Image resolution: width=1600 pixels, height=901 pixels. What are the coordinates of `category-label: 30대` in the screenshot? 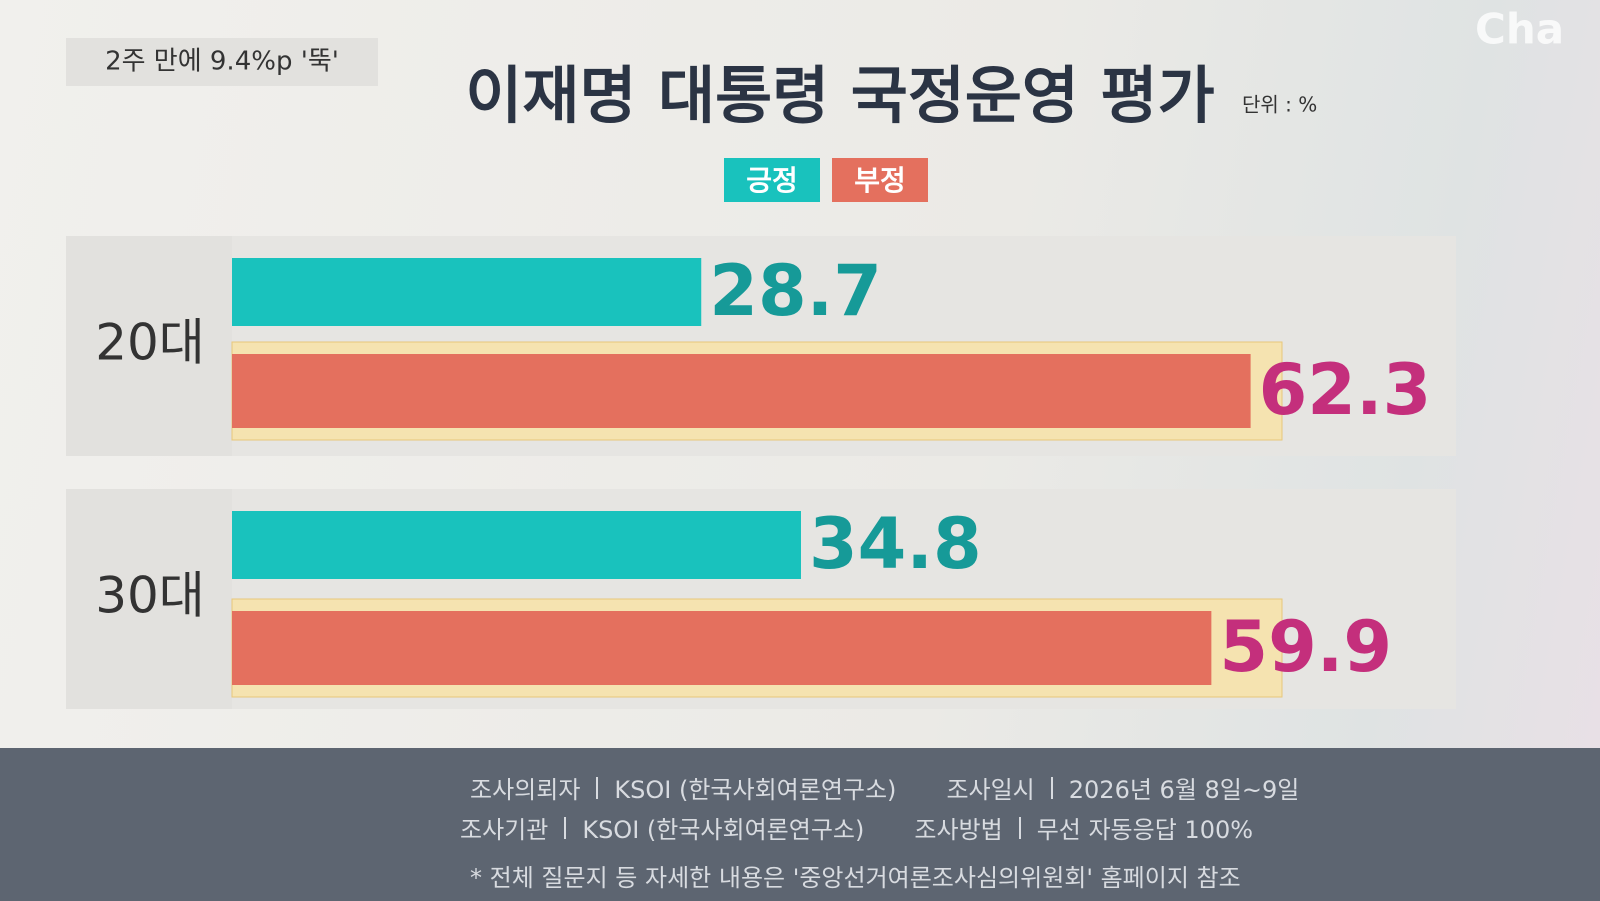 It's located at (150, 596).